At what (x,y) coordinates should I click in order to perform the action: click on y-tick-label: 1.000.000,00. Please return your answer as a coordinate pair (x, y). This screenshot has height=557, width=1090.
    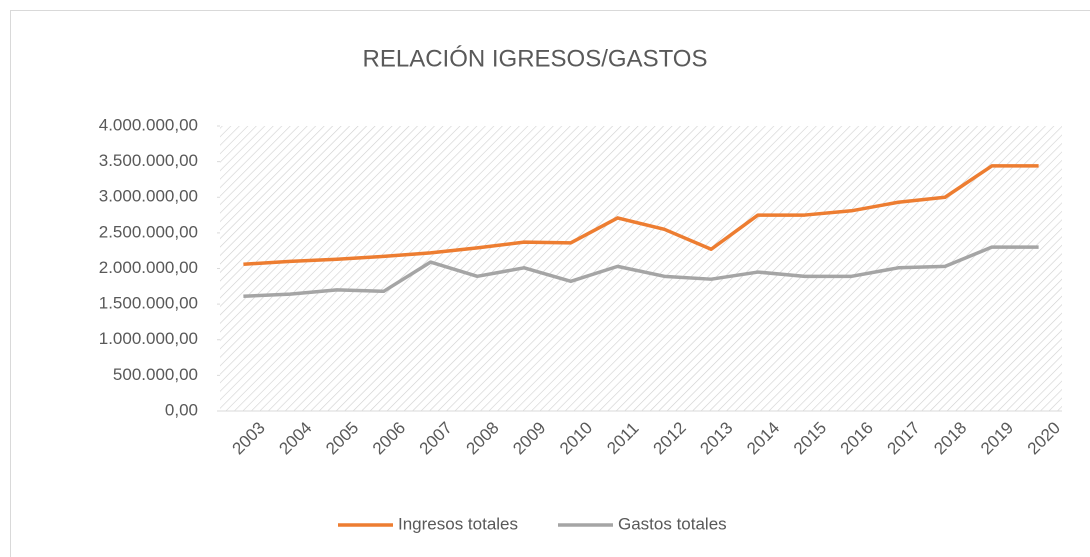
    Looking at the image, I should click on (148, 338).